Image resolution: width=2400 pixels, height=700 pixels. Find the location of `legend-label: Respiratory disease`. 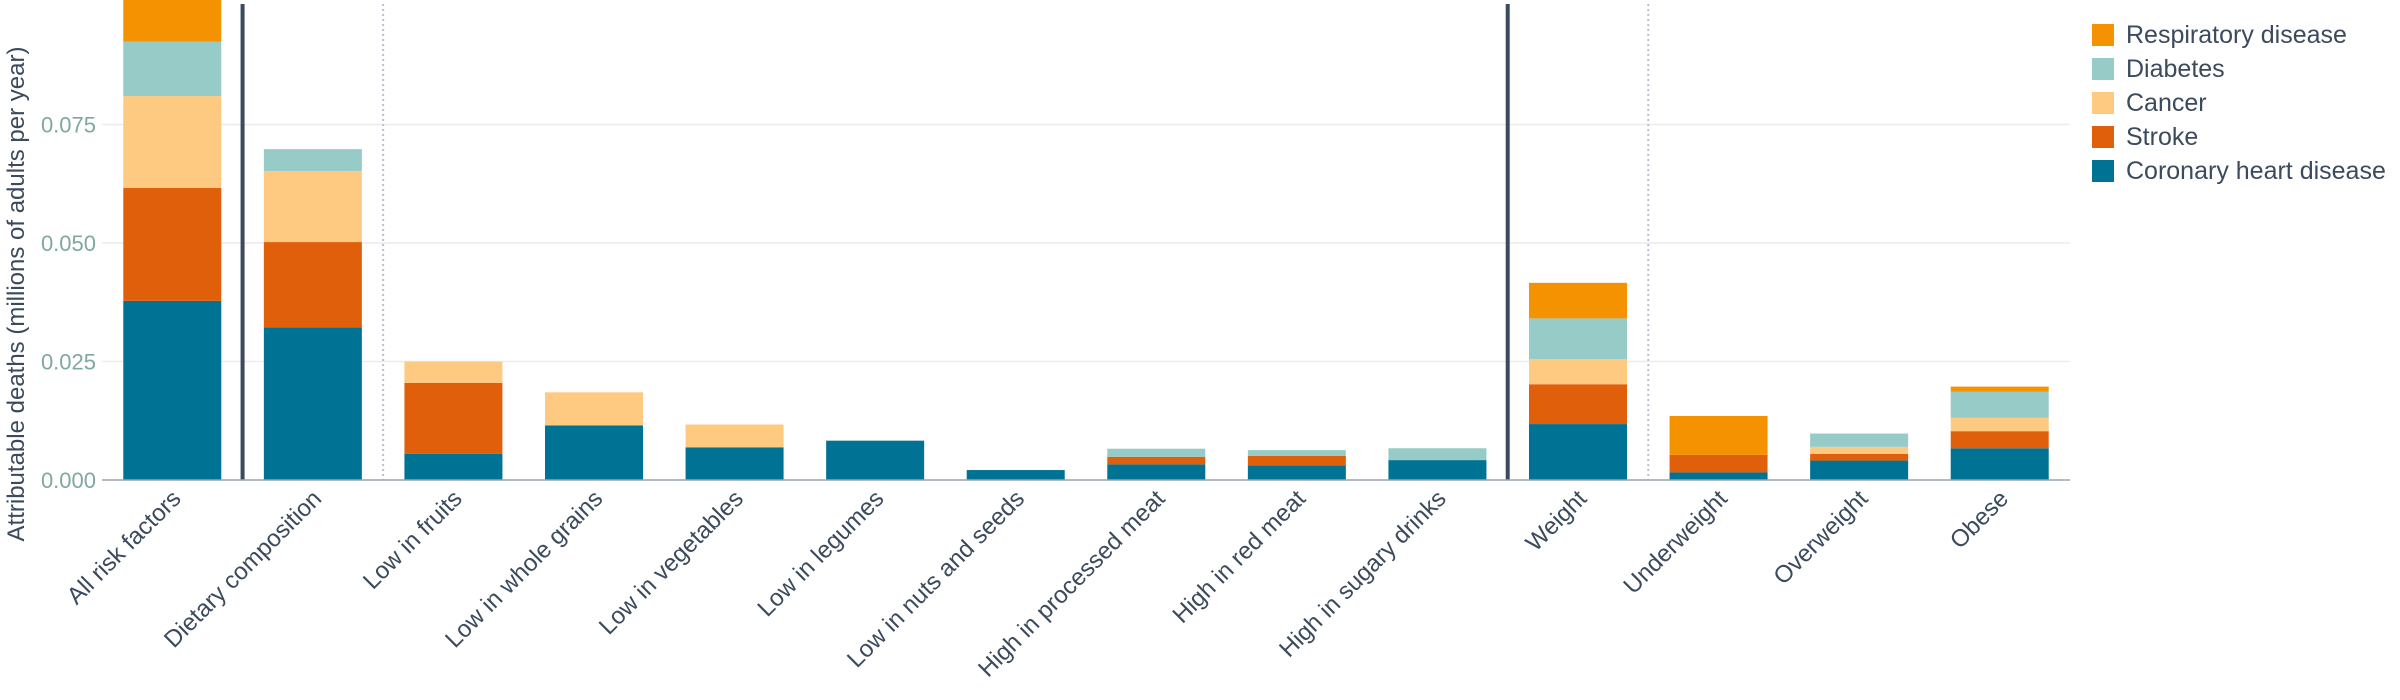

legend-label: Respiratory disease is located at coordinates (2236, 35).